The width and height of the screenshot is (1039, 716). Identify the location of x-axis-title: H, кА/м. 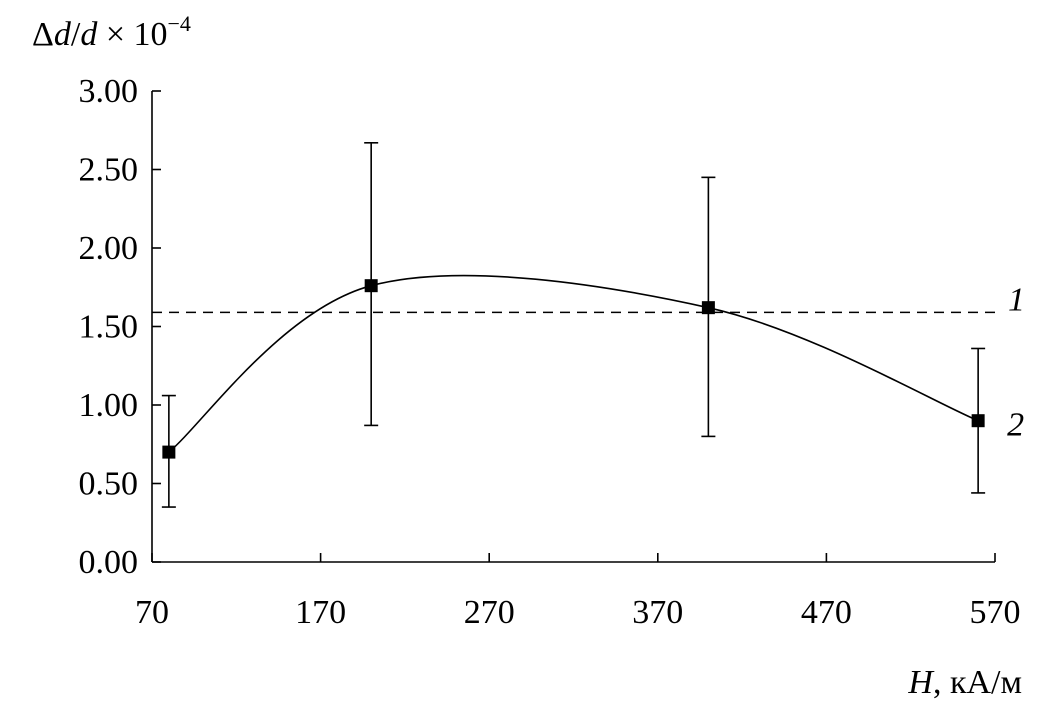
(964, 682).